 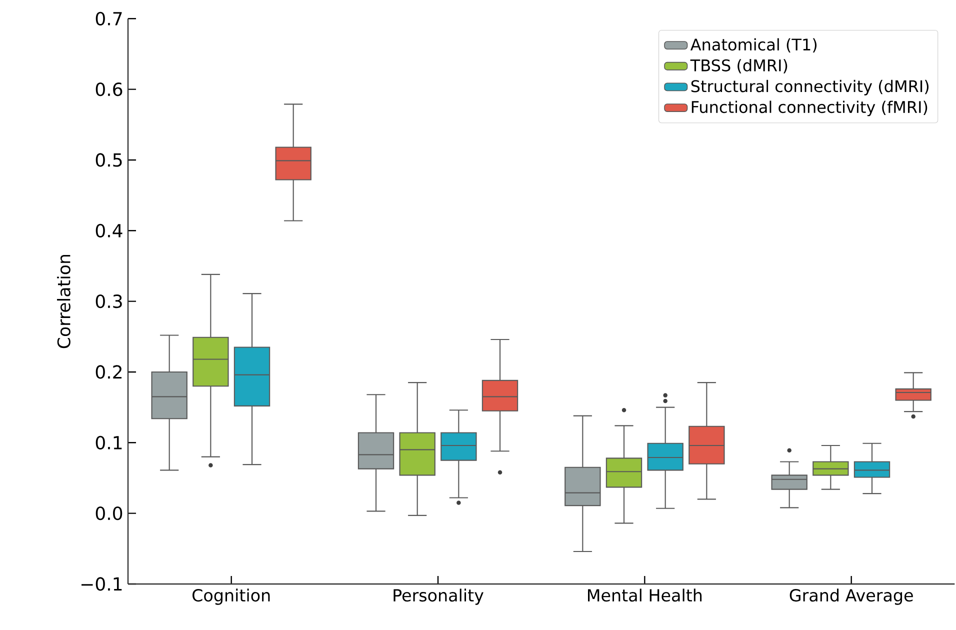 What do you see at coordinates (231, 596) in the screenshot?
I see `x-tick-label: Cognition` at bounding box center [231, 596].